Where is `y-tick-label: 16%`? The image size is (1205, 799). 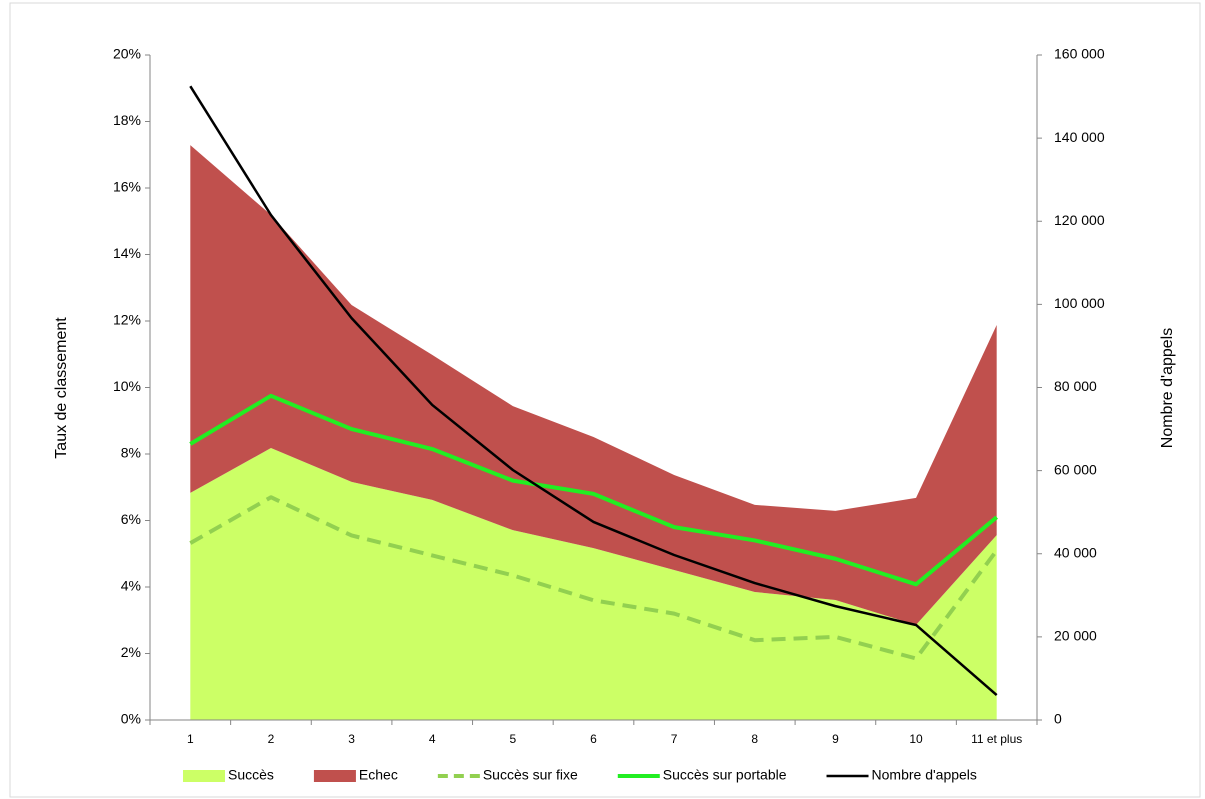 y-tick-label: 16% is located at coordinates (127, 187).